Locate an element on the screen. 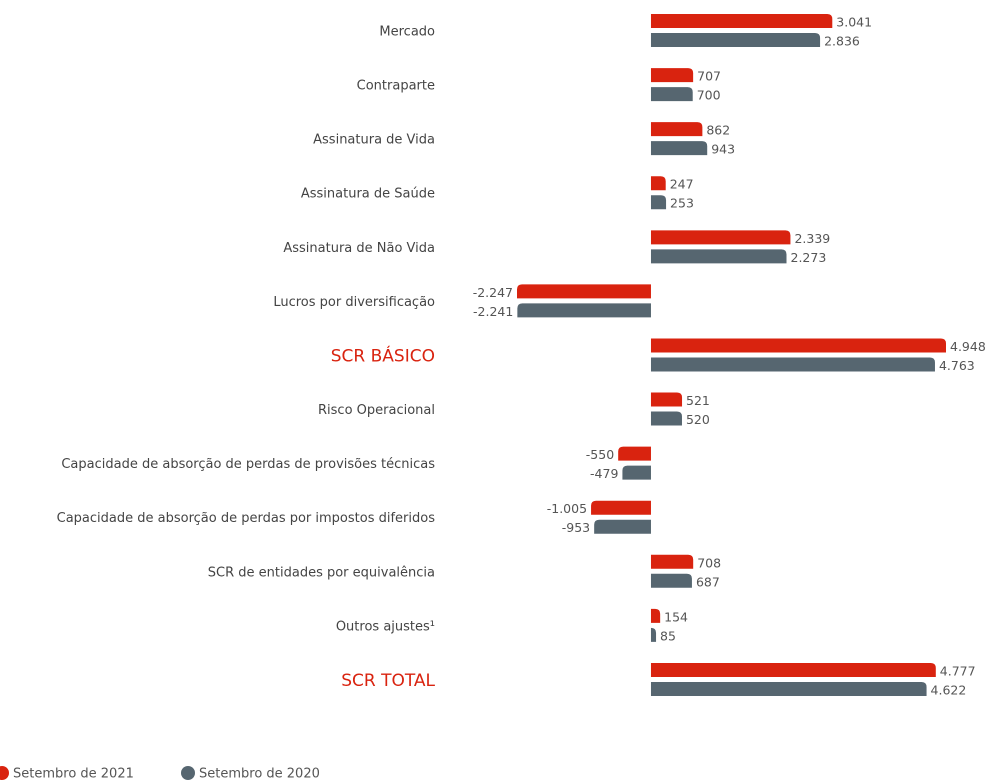 This screenshot has height=782, width=1000. value-label: -953 is located at coordinates (576, 527).